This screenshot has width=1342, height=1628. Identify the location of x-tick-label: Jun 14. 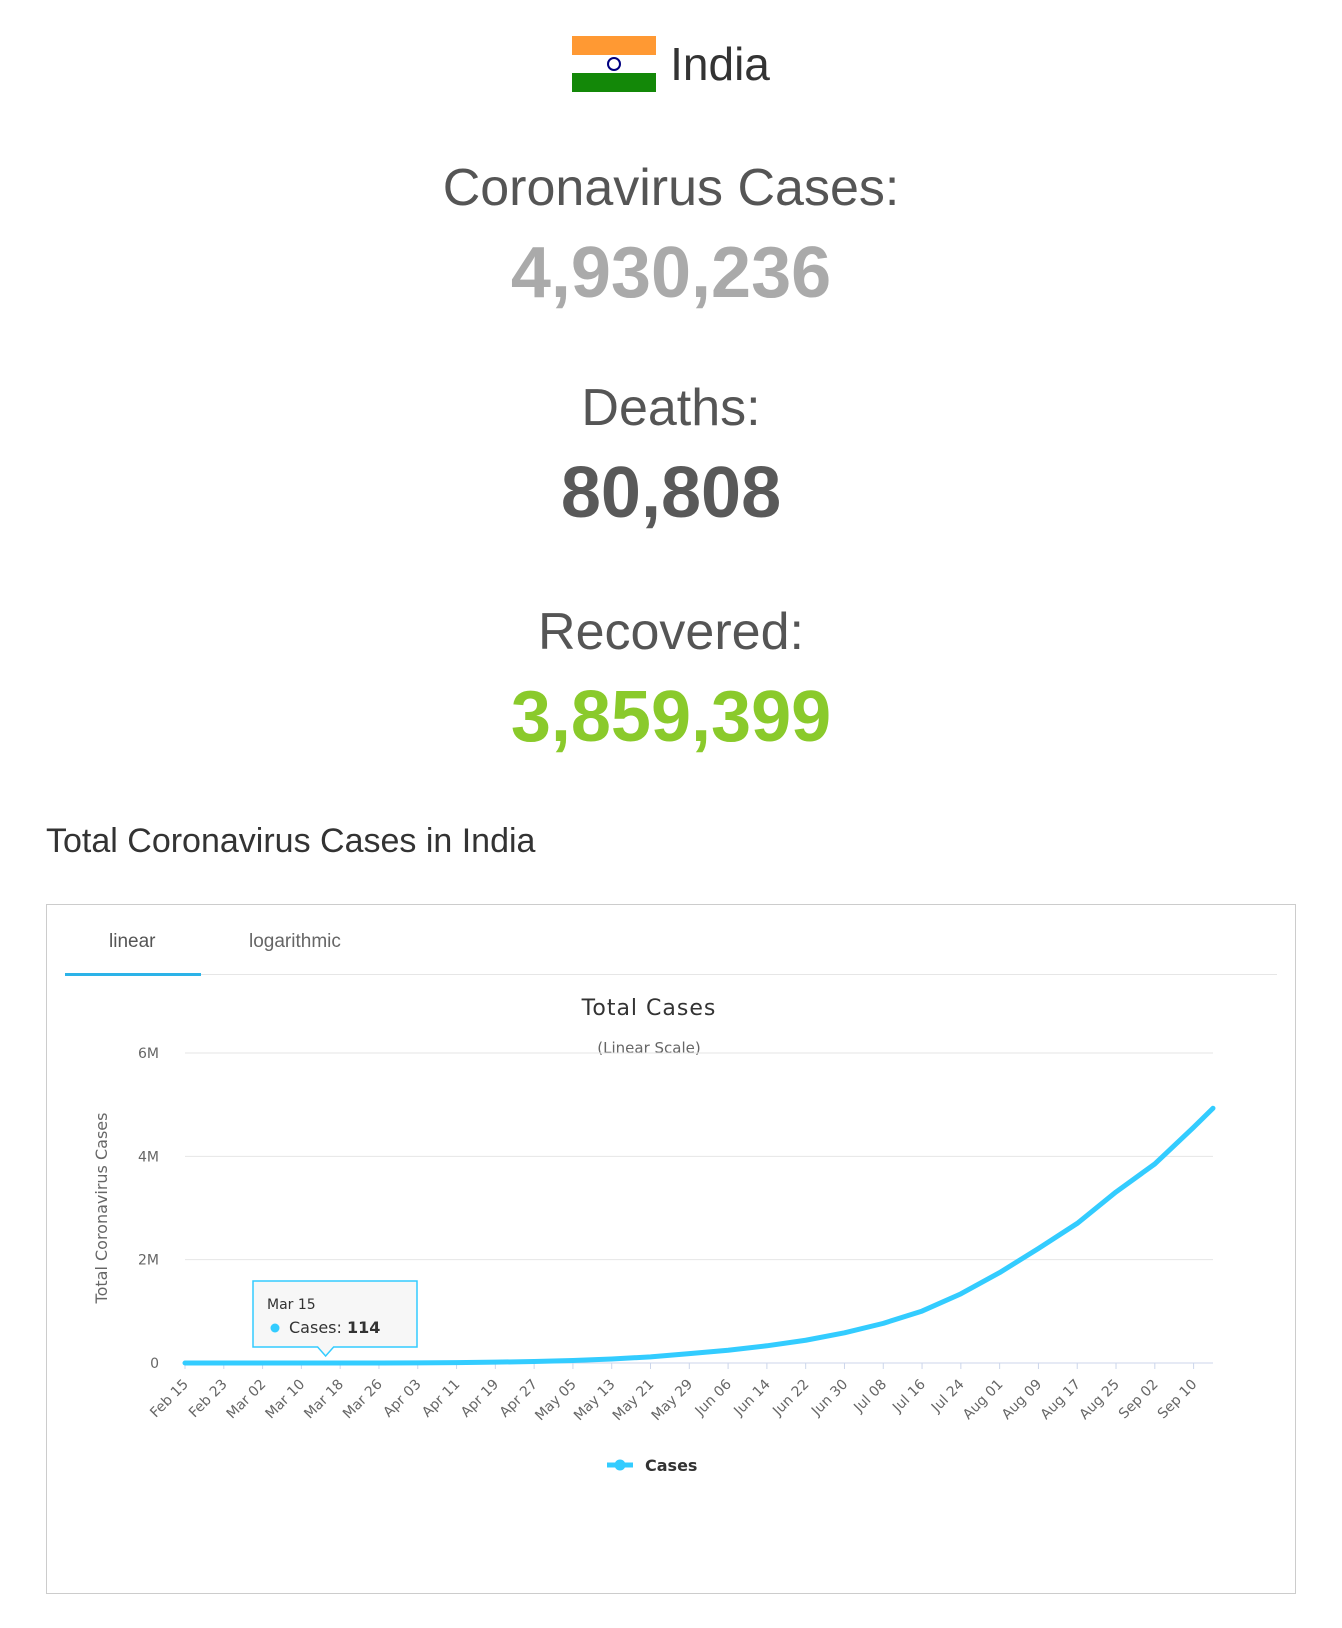
(751, 1397).